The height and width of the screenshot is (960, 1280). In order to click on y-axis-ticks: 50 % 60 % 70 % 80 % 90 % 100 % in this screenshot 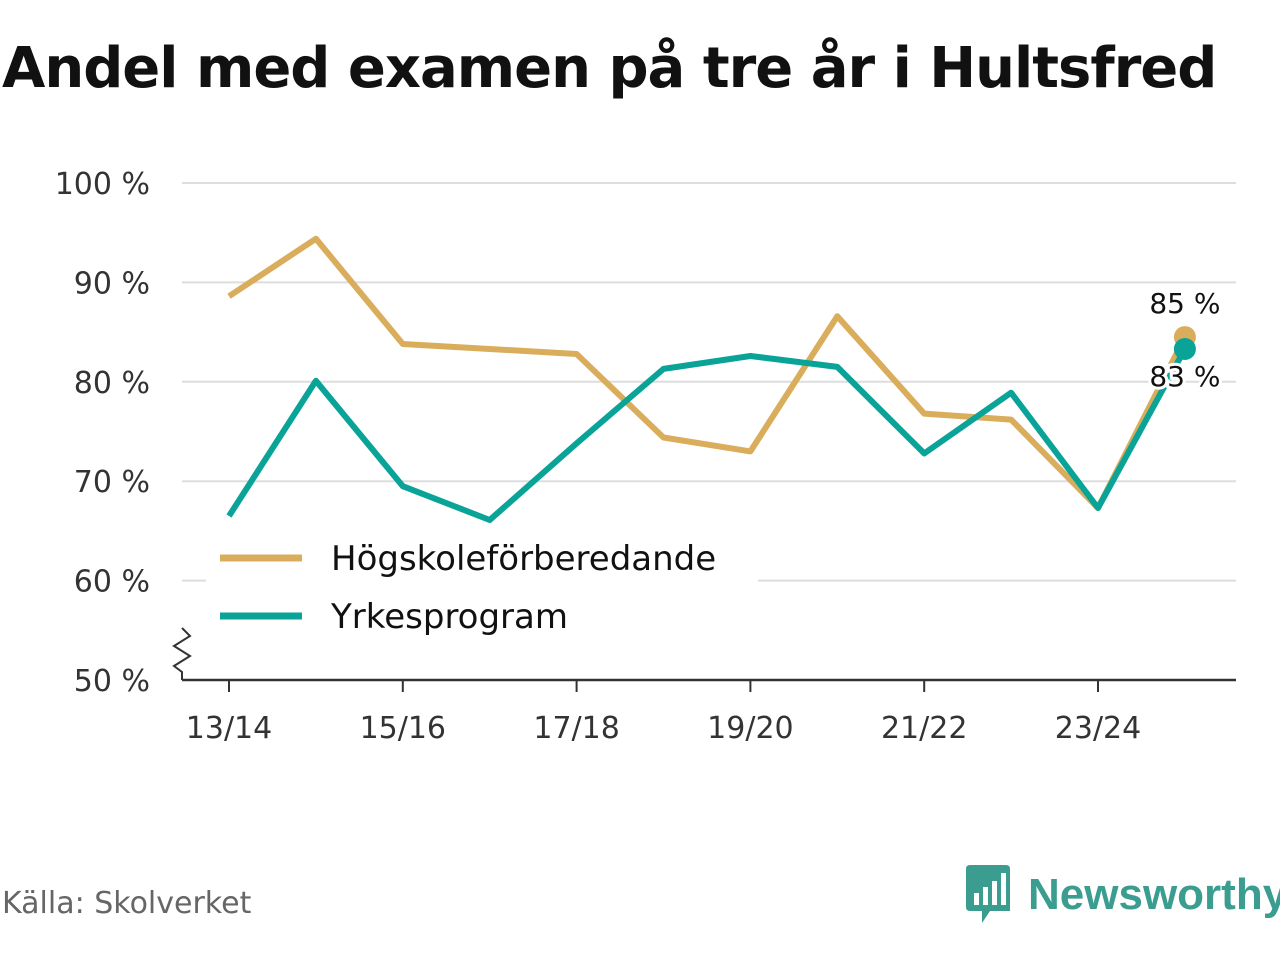, I will do `click(123, 433)`.